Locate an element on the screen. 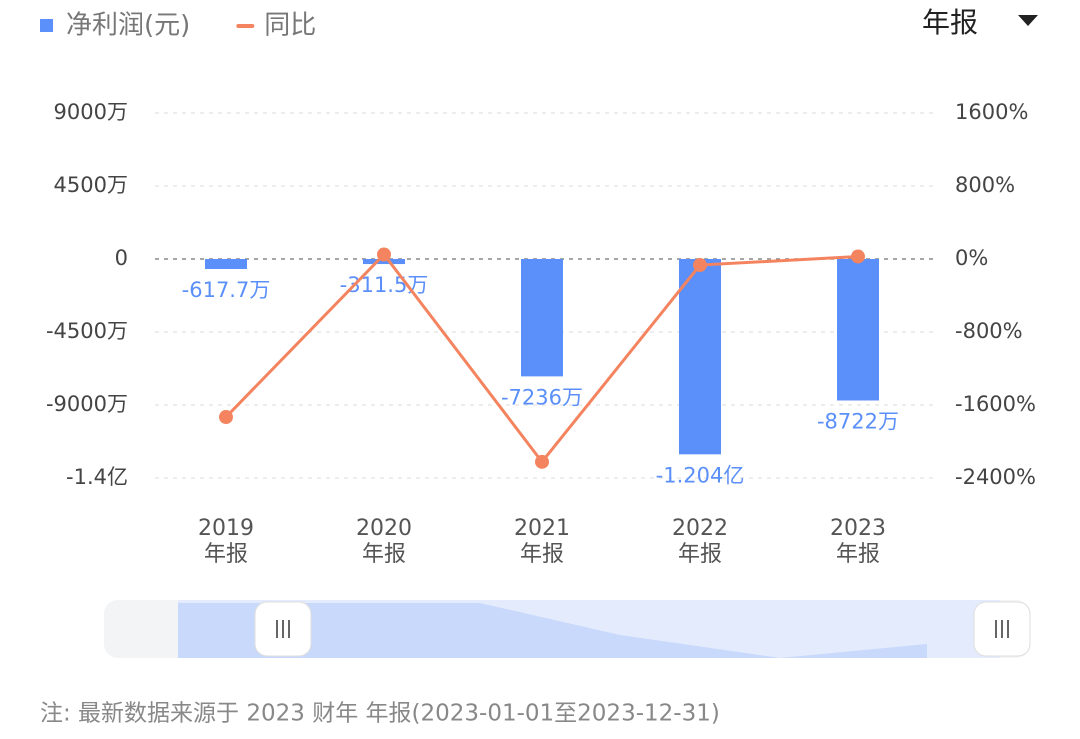 This screenshot has width=1080, height=739. slider-preview is located at coordinates (552, 630).